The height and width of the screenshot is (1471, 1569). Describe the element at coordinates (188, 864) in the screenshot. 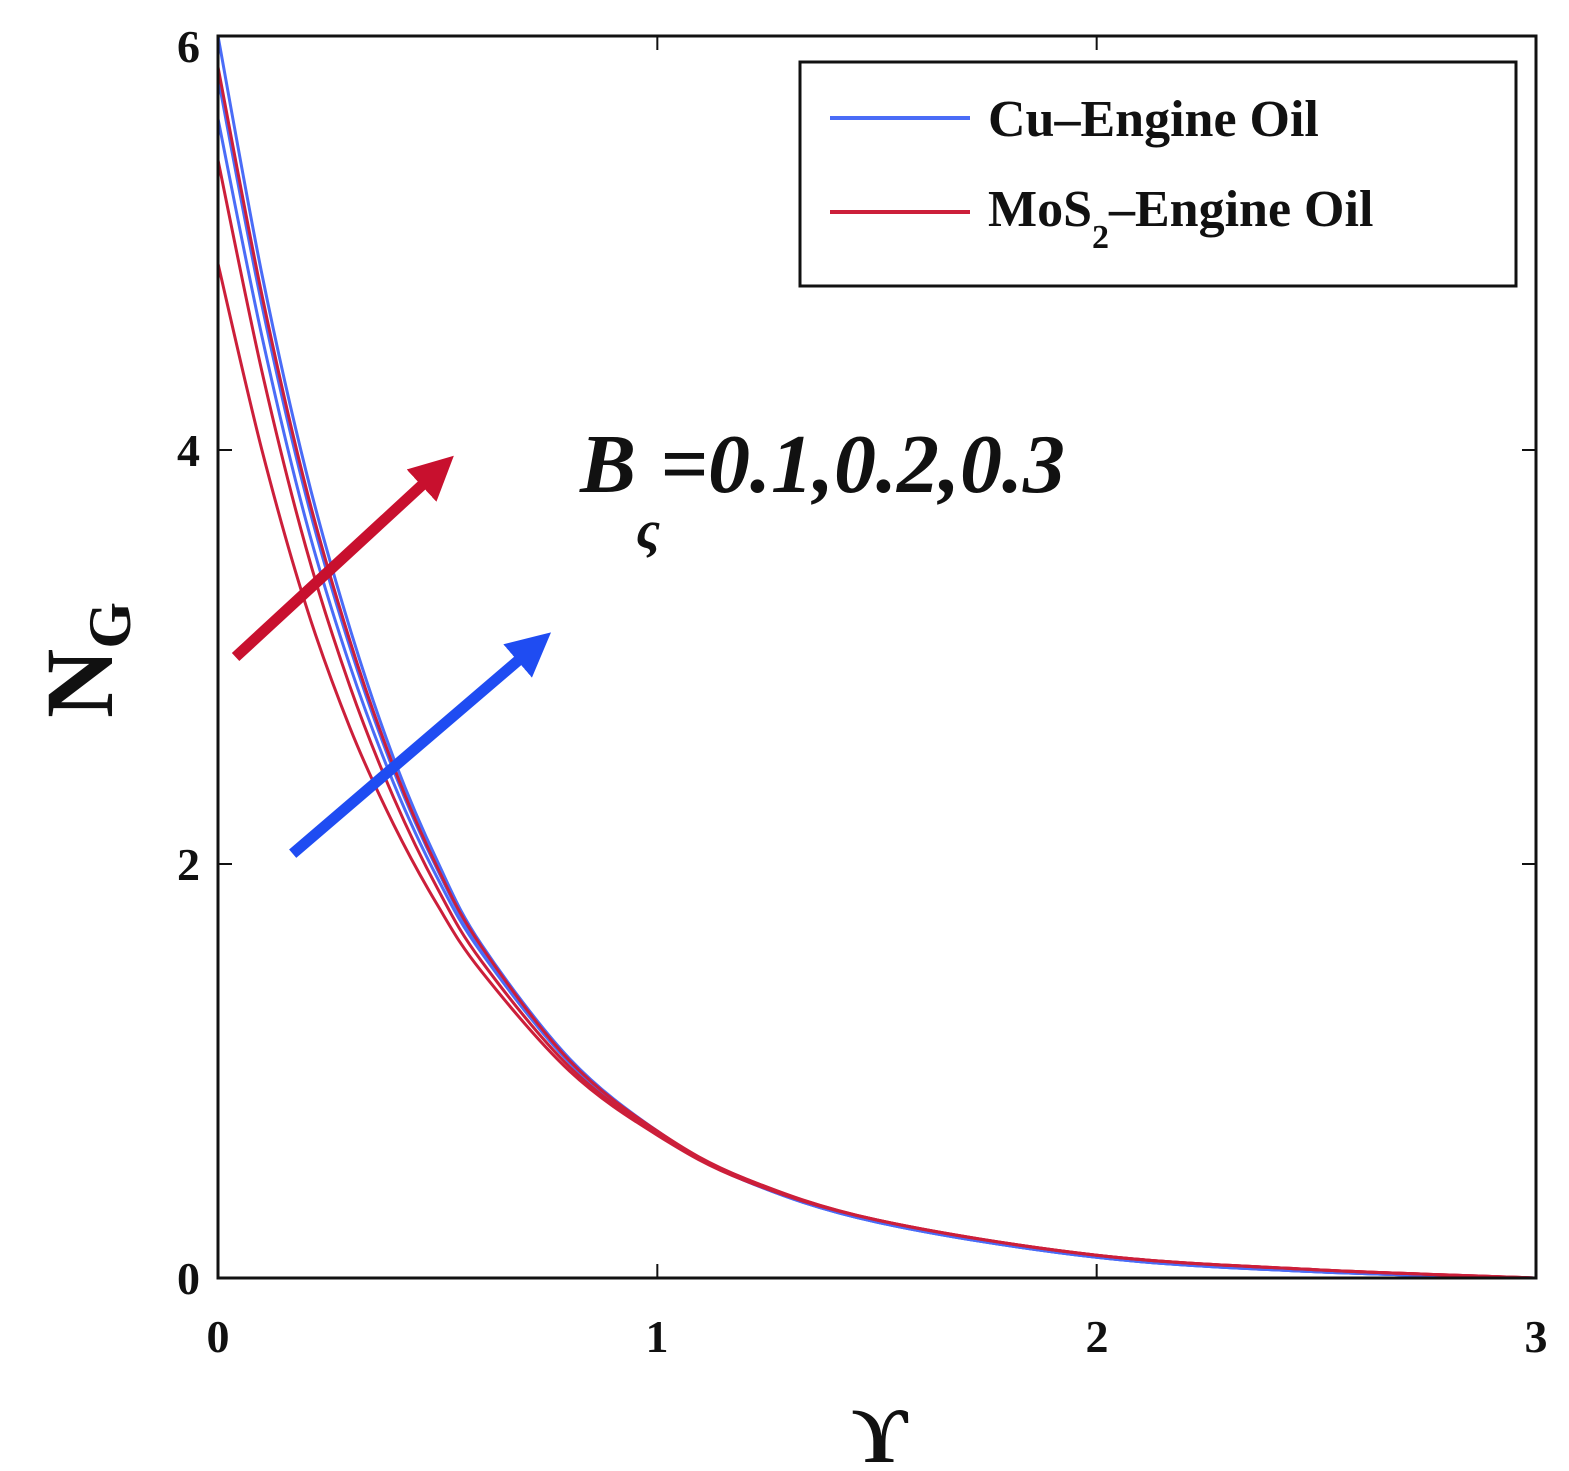

I see `y-tick-label: 2` at that location.